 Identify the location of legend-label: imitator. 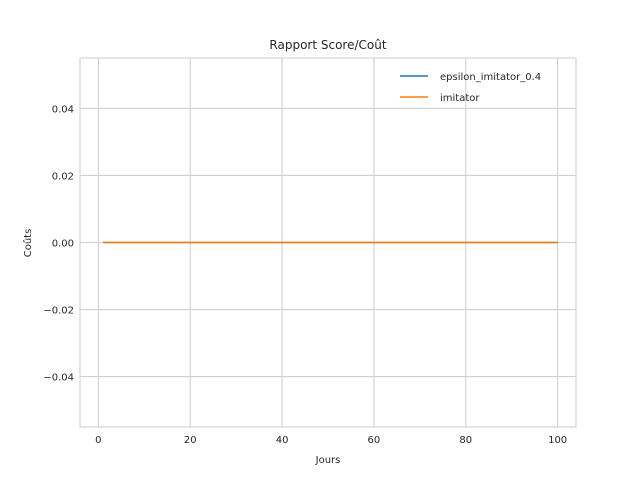
(460, 98).